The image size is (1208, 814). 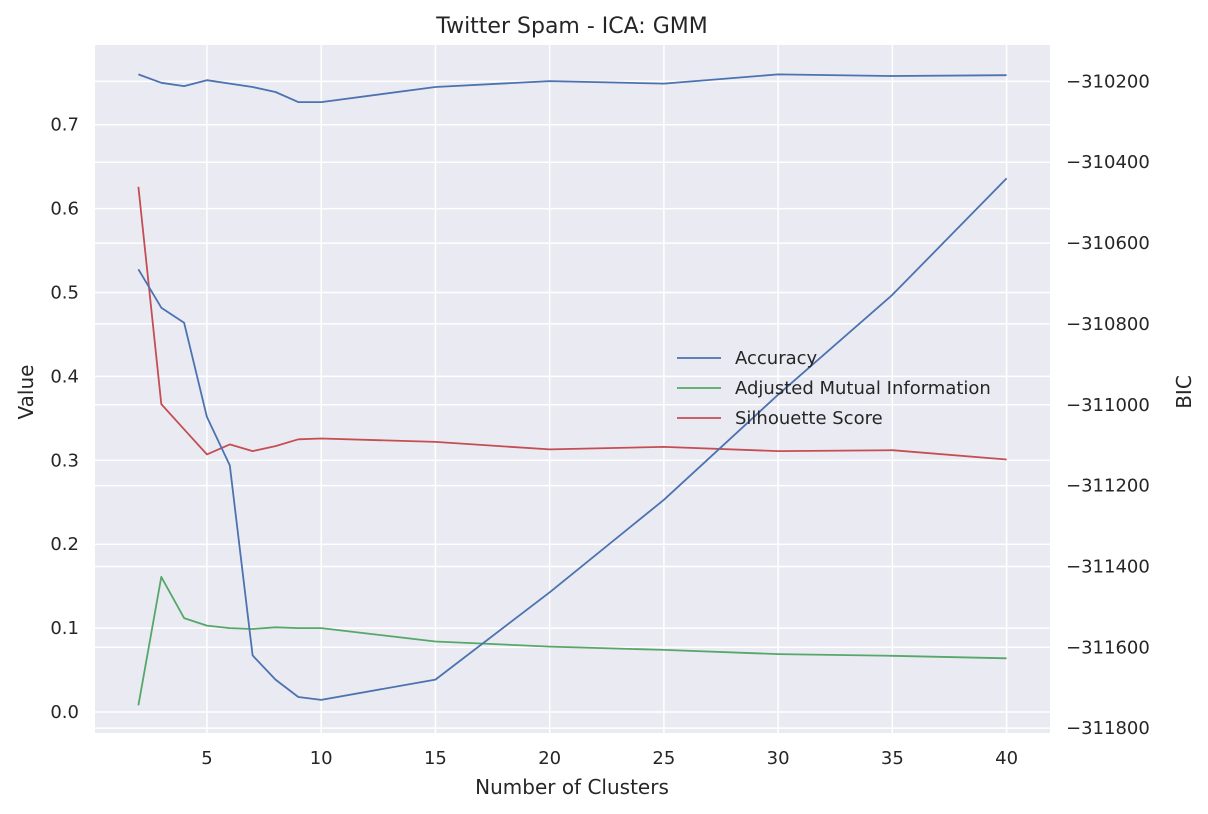 I want to click on y2-tick-label: −311000, so click(x=1108, y=405).